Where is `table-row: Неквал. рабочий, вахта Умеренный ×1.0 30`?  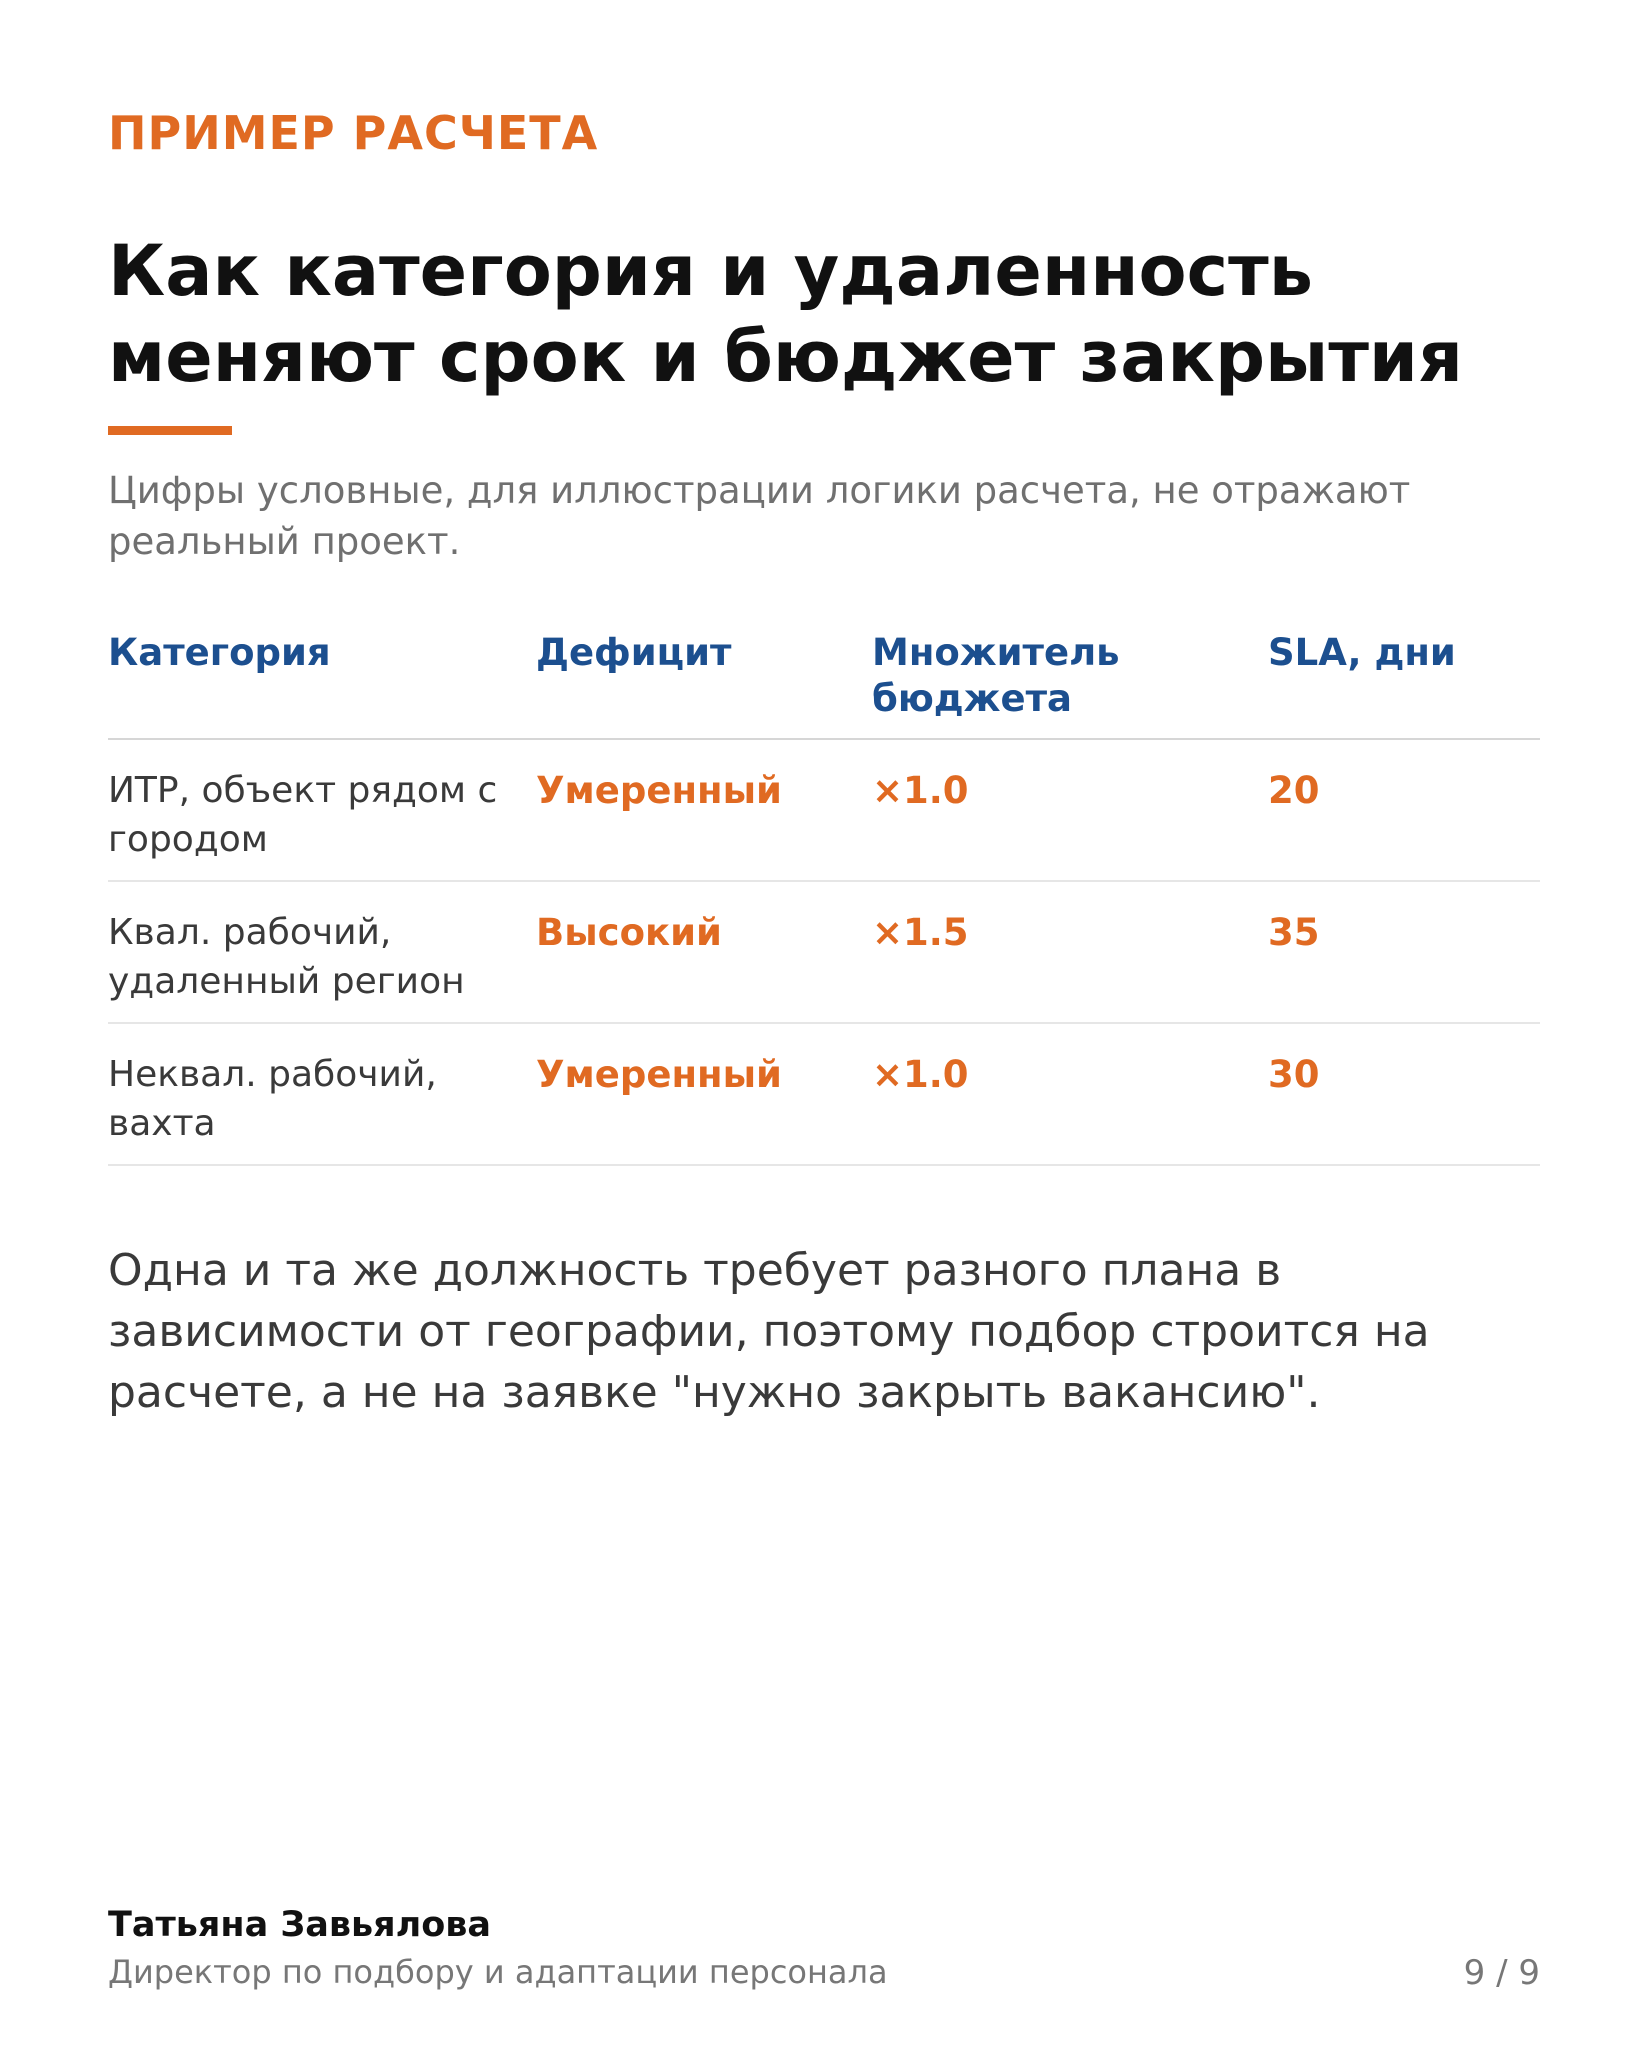 table-row: Неквал. рабочий, вахта Умеренный ×1.0 30 is located at coordinates (824, 1095).